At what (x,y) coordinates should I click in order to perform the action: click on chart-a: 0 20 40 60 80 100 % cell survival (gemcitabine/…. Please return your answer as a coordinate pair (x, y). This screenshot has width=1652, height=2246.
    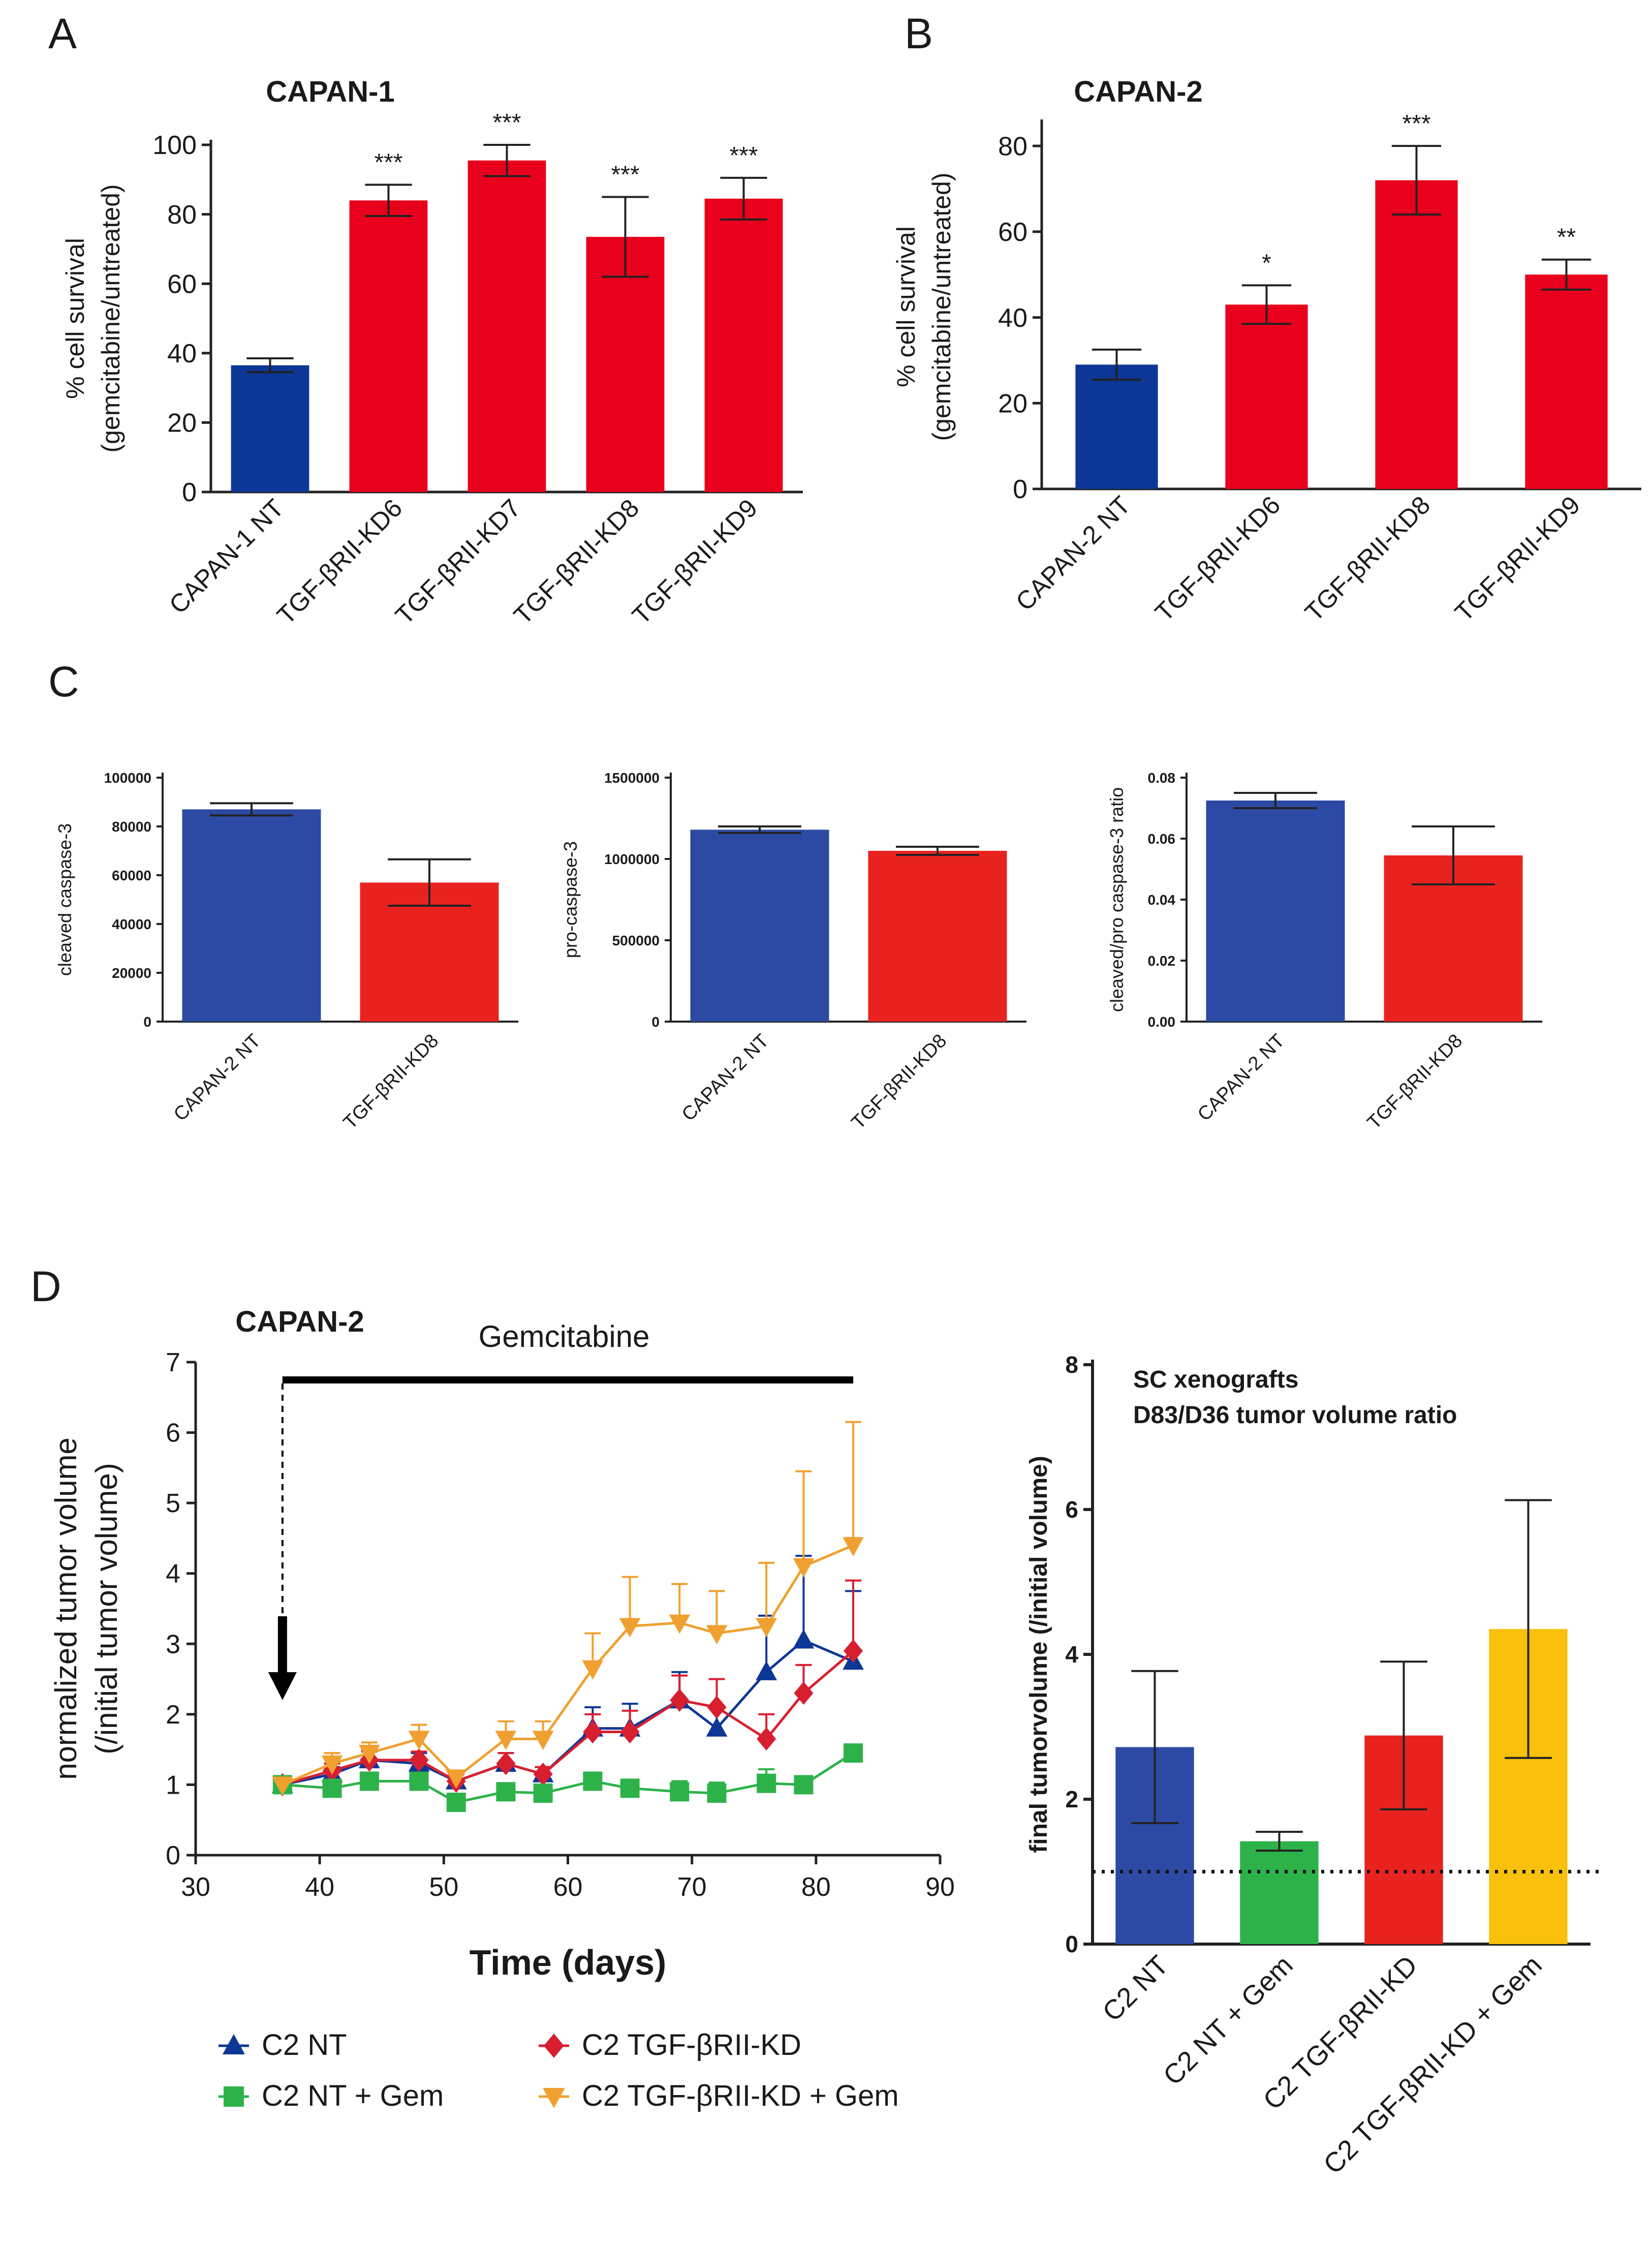
    Looking at the image, I should click on (432, 369).